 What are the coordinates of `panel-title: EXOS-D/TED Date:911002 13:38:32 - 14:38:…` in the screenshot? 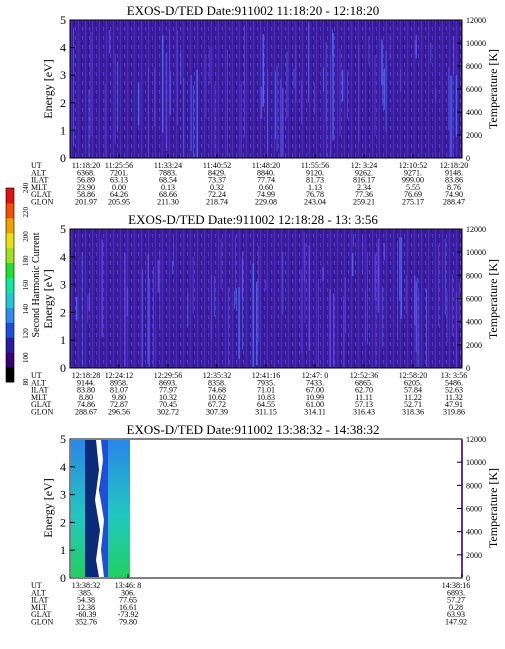 It's located at (253, 429).